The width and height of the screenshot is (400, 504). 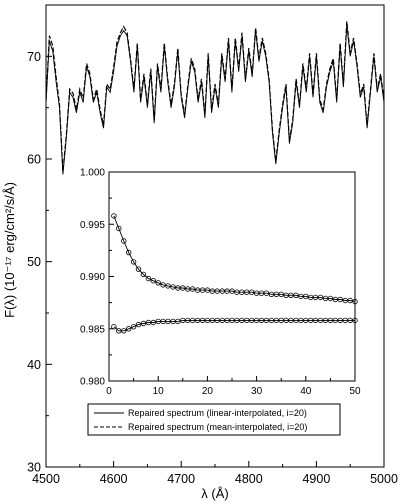 I want to click on main-y-tick-label: 30, so click(x=34, y=468).